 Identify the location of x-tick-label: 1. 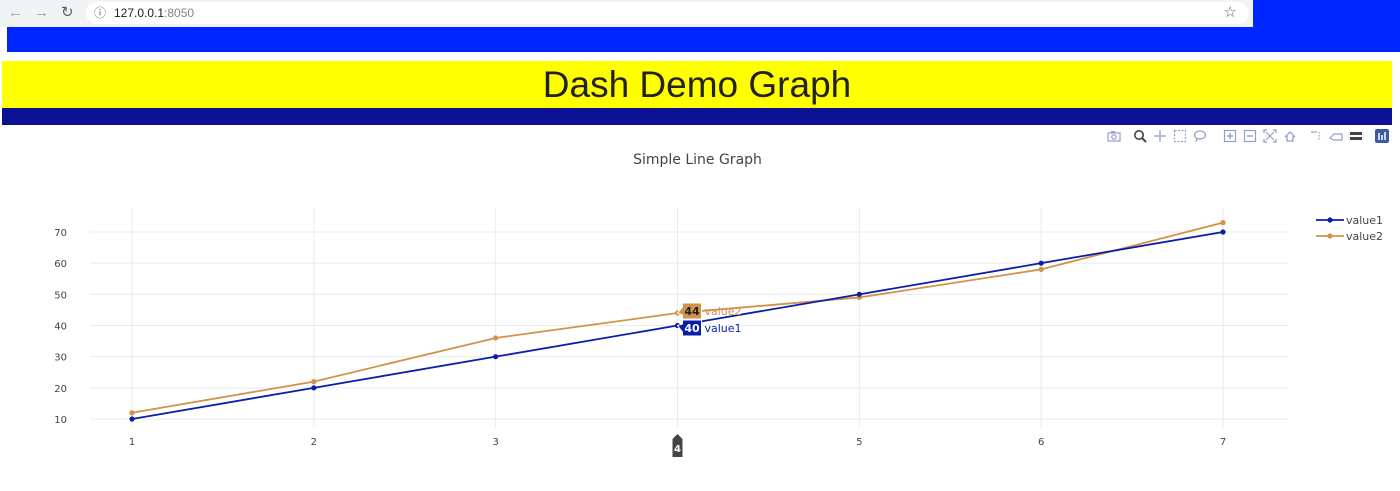
(132, 442).